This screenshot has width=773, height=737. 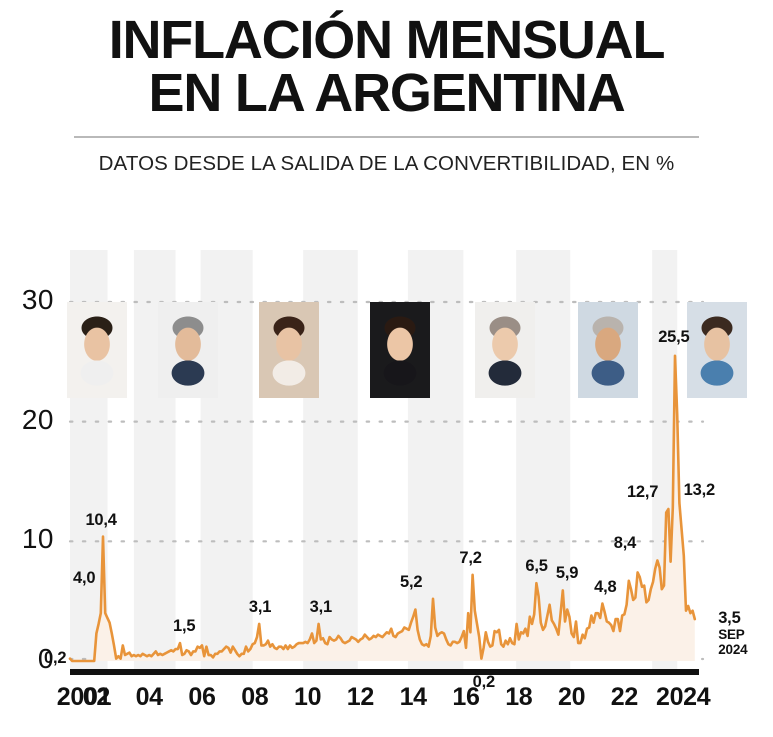 What do you see at coordinates (149, 697) in the screenshot?
I see `x-axis-tick-04: 04` at bounding box center [149, 697].